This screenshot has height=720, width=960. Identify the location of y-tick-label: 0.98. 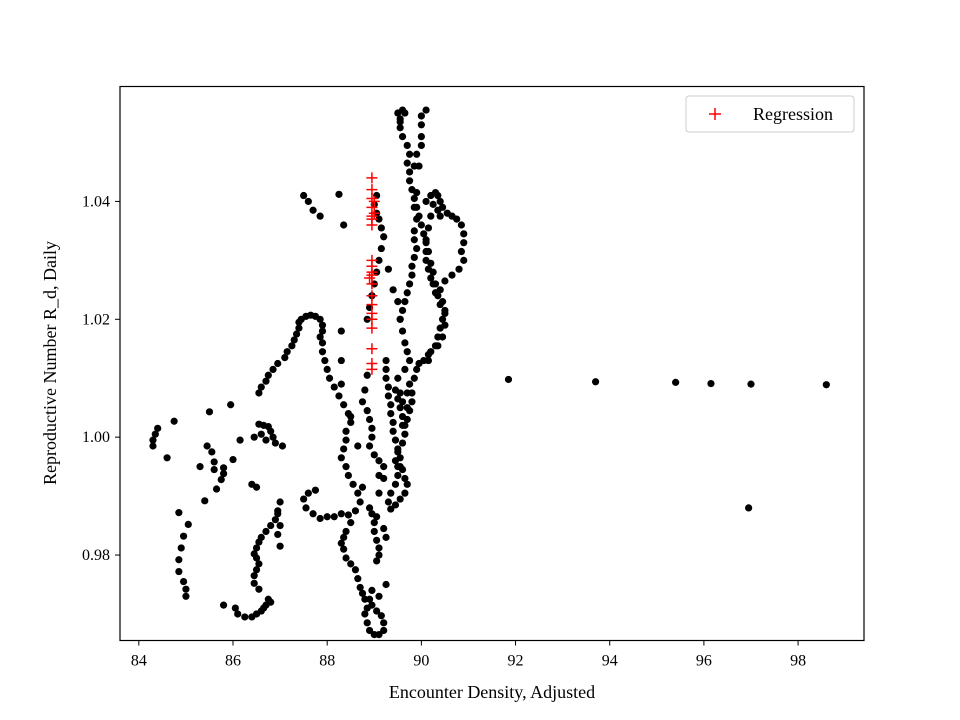
(96, 555).